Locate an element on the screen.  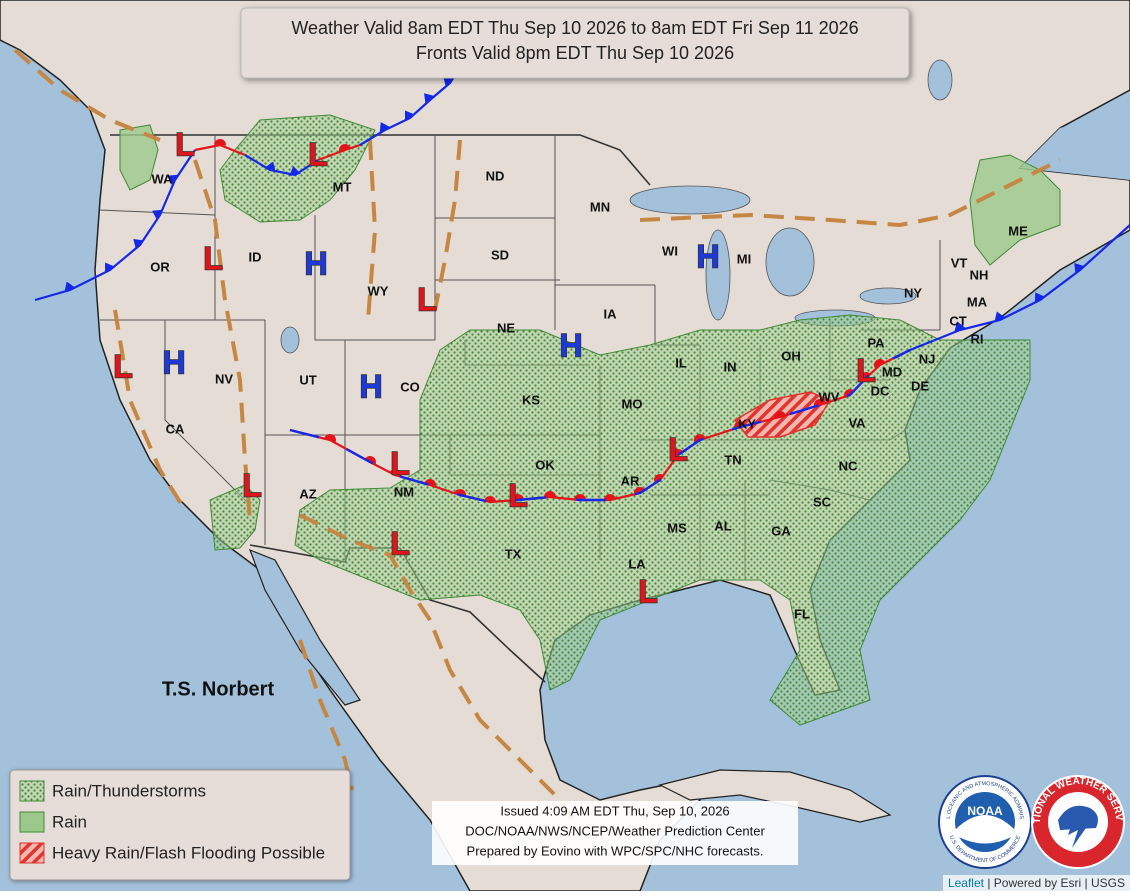
issued-line: Issued 4:09 AM EDT Thu, Sep 10, 2026 is located at coordinates (614, 810).